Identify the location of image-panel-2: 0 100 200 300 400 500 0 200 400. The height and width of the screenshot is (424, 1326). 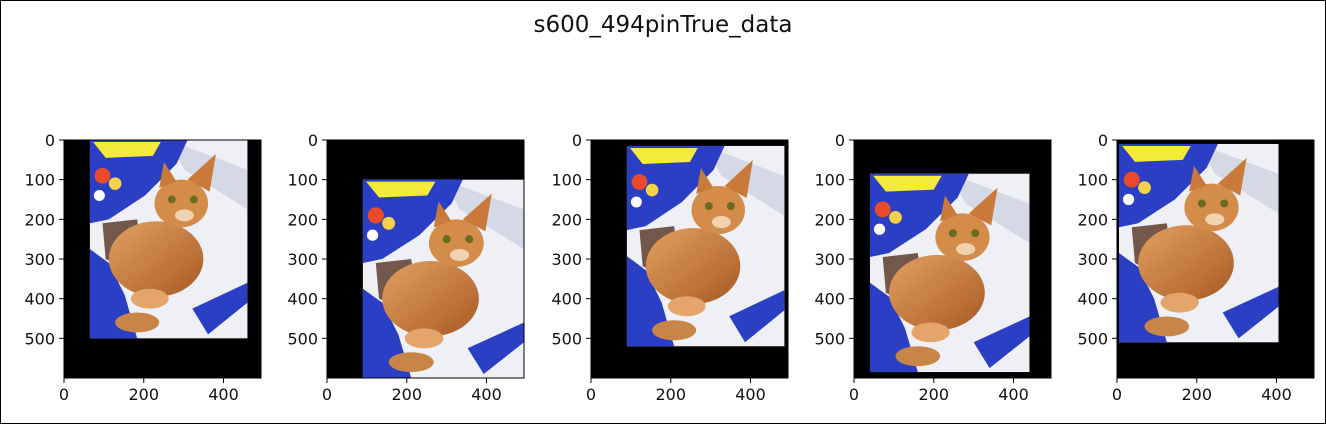
(406, 267).